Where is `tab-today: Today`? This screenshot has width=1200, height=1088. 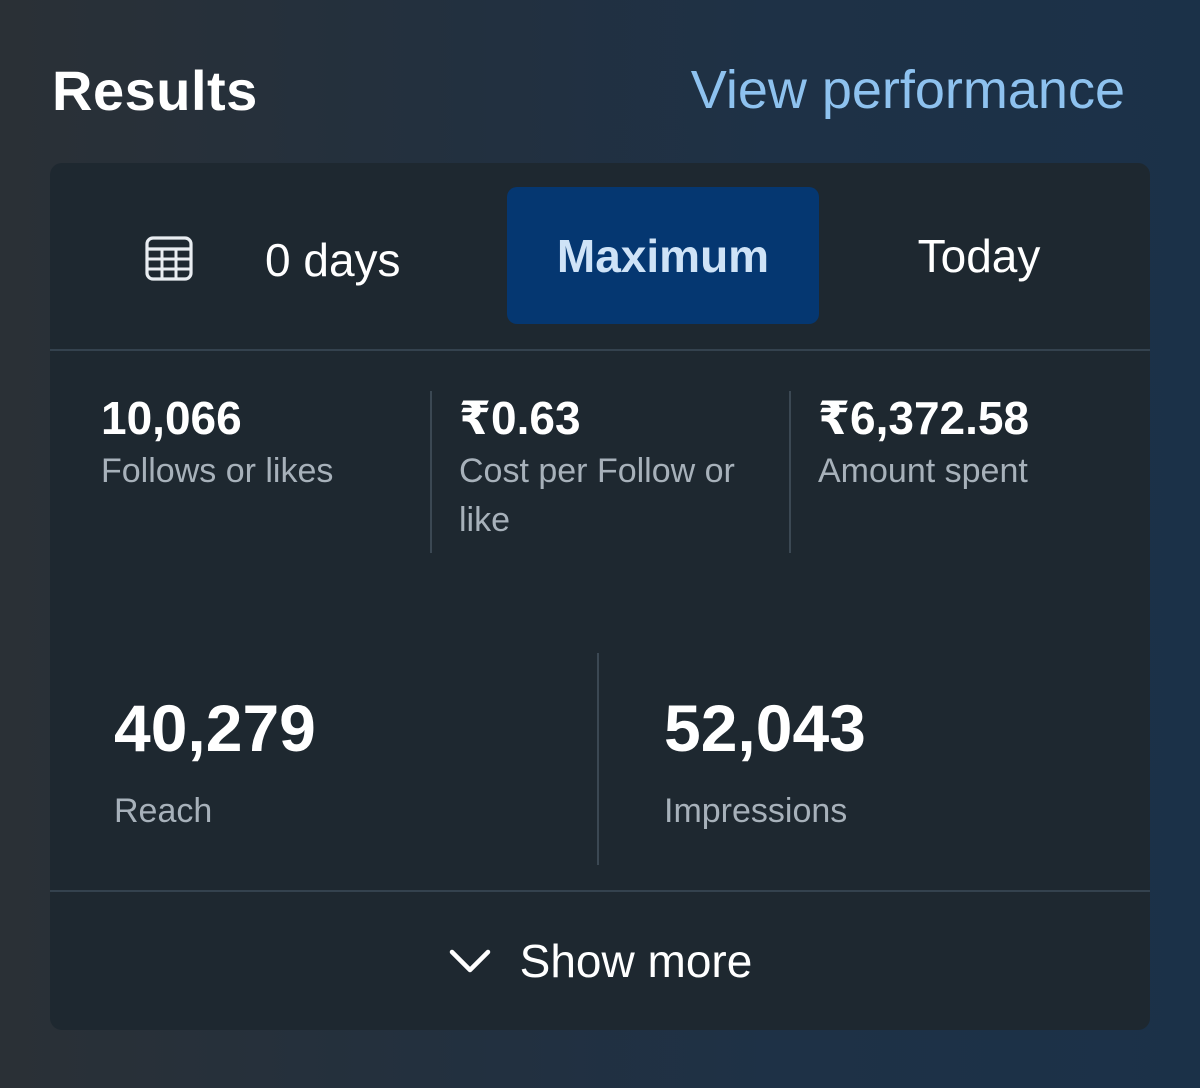 tab-today: Today is located at coordinates (979, 255).